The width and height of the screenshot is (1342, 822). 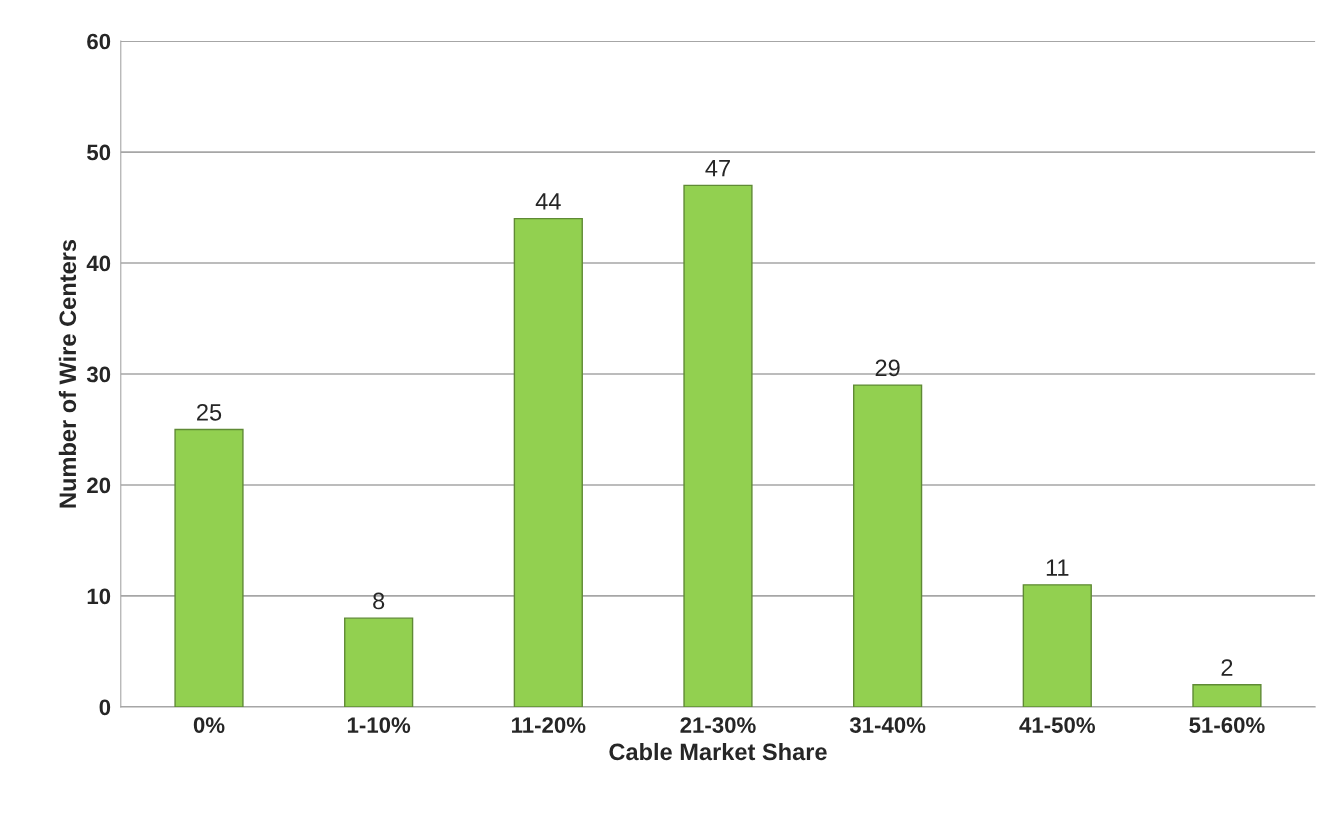 I want to click on y-axis-title: Number of Wire Centers, so click(x=67, y=373).